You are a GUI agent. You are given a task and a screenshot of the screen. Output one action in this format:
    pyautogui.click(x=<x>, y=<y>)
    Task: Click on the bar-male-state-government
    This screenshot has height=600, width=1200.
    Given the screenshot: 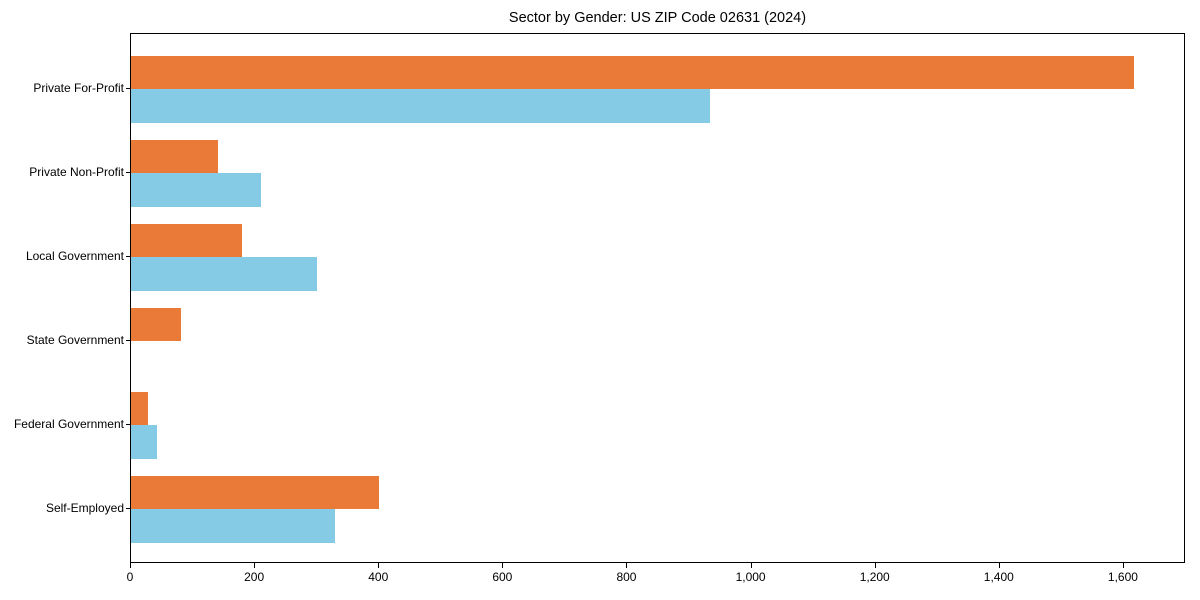 What is the action you would take?
    pyautogui.click(x=156, y=324)
    